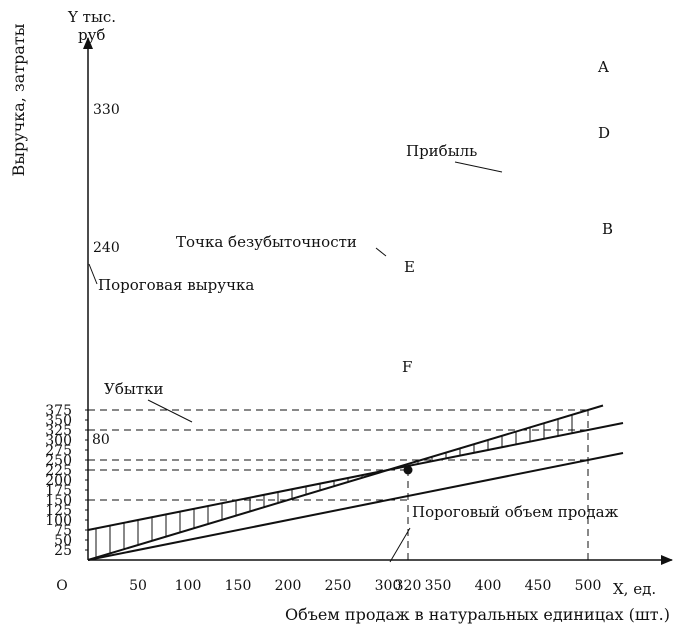  Describe the element at coordinates (355, 476) in the screenshot. I see `series-line-total-cost` at that location.